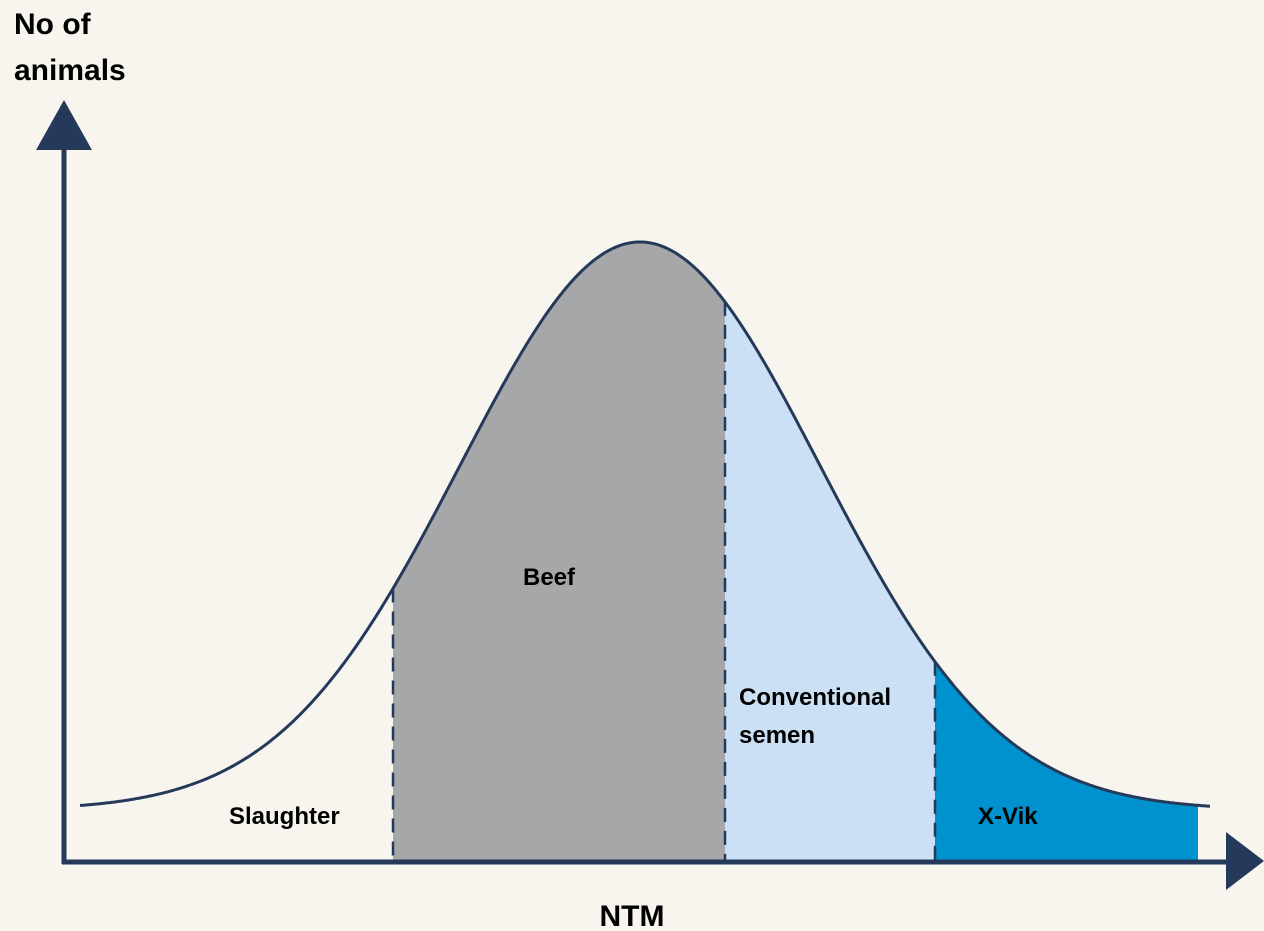 The width and height of the screenshot is (1264, 931). What do you see at coordinates (549, 577) in the screenshot?
I see `region-label: Beef` at bounding box center [549, 577].